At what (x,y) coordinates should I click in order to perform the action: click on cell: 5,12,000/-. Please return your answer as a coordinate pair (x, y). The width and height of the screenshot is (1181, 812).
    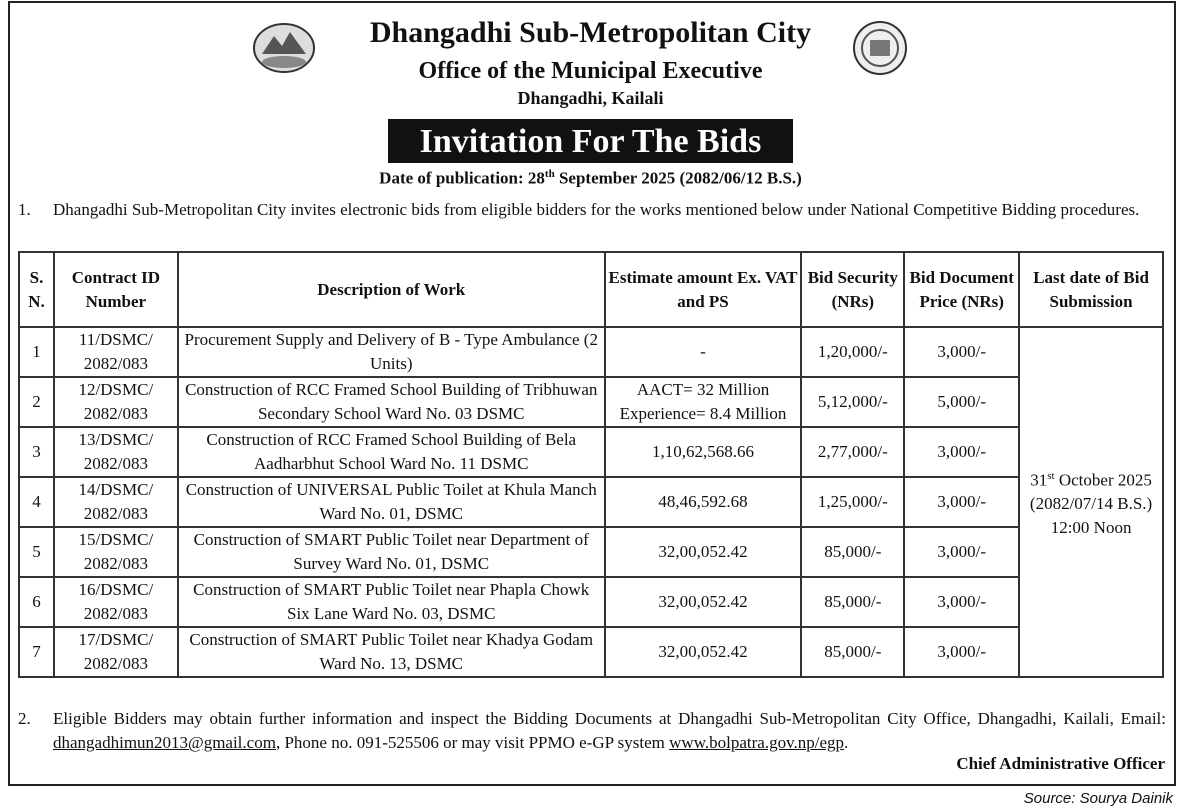
    Looking at the image, I should click on (853, 402).